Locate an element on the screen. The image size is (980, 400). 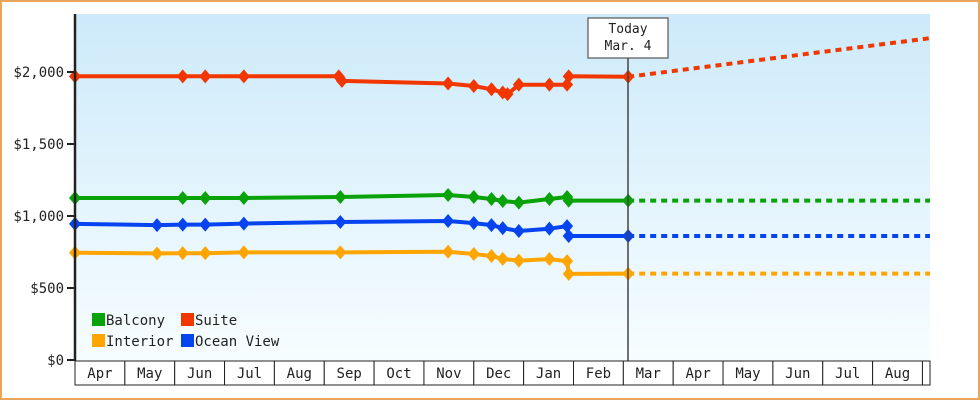
series-line-suite is located at coordinates (352, 85).